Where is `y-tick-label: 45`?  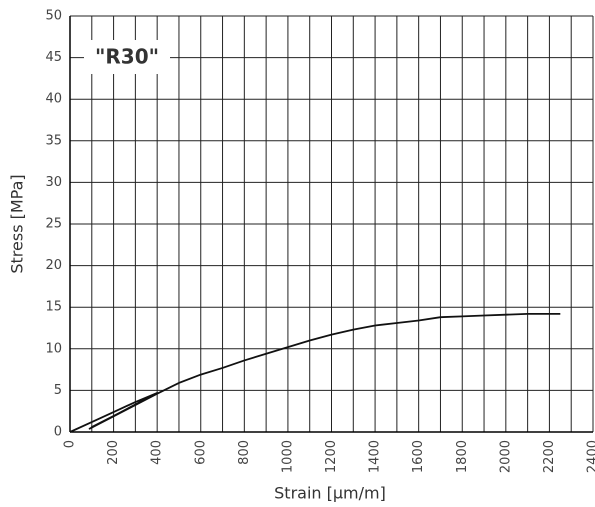
y-tick-label: 45 is located at coordinates (53, 57).